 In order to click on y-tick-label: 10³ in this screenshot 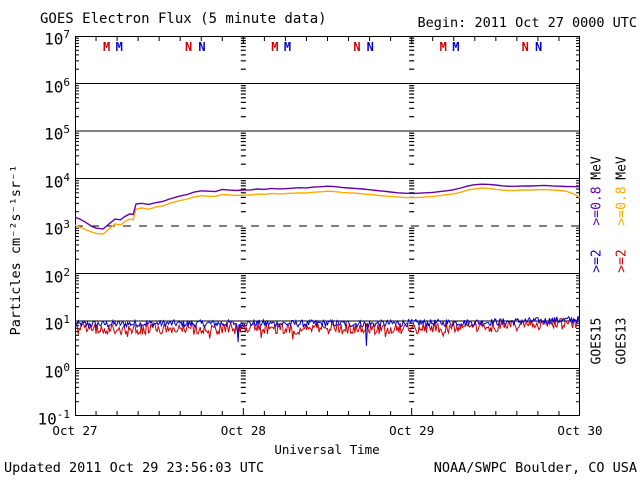, I will do `click(57, 228)`.